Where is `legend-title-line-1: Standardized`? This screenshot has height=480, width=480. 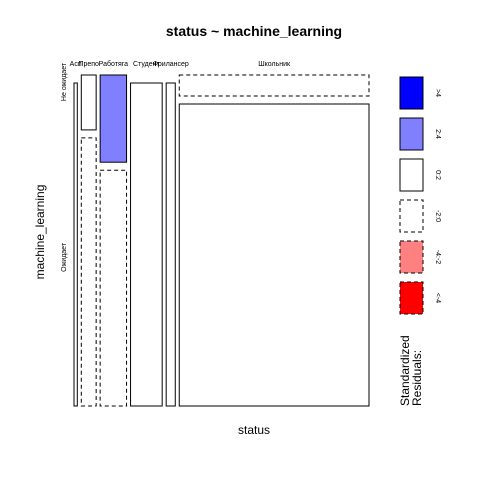 legend-title-line-1: Standardized is located at coordinates (405, 370).